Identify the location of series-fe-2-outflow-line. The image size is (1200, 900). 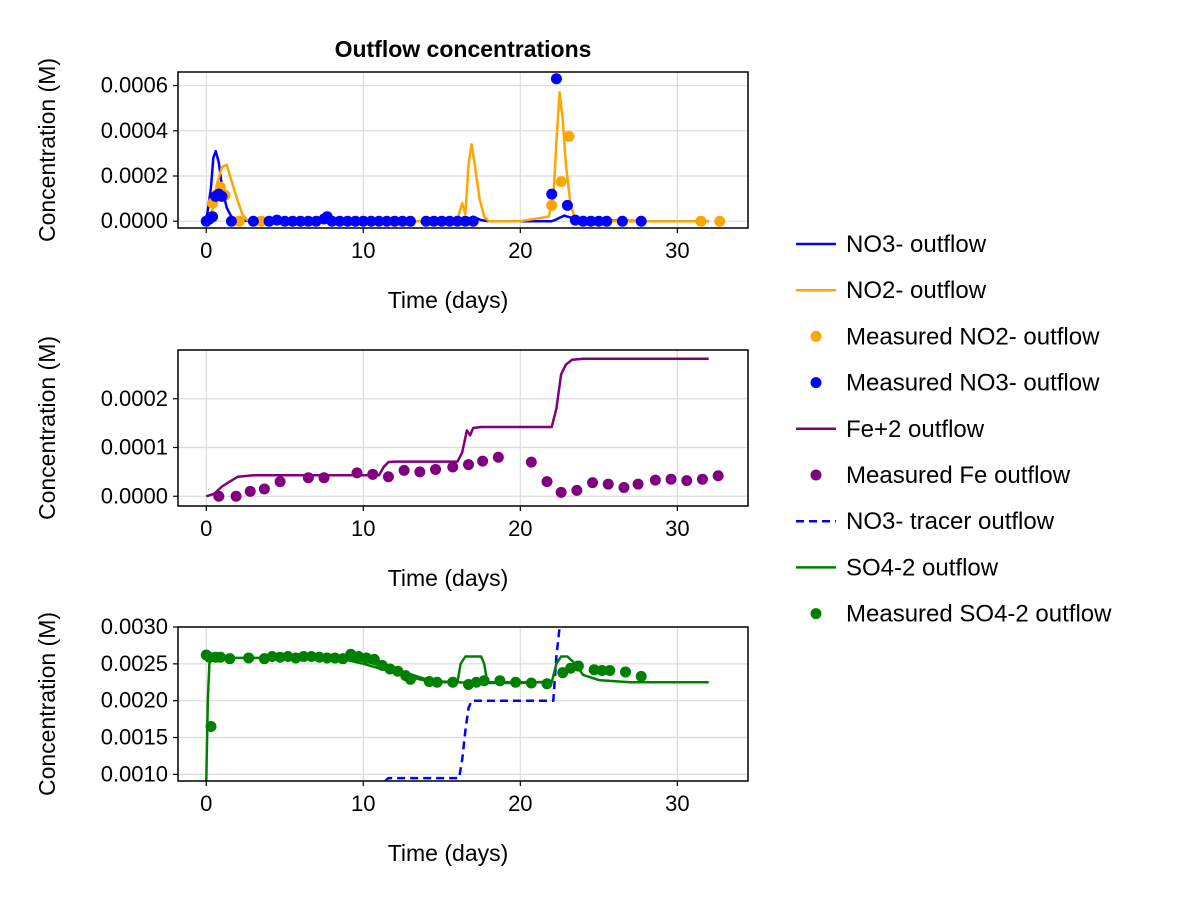
(457, 427).